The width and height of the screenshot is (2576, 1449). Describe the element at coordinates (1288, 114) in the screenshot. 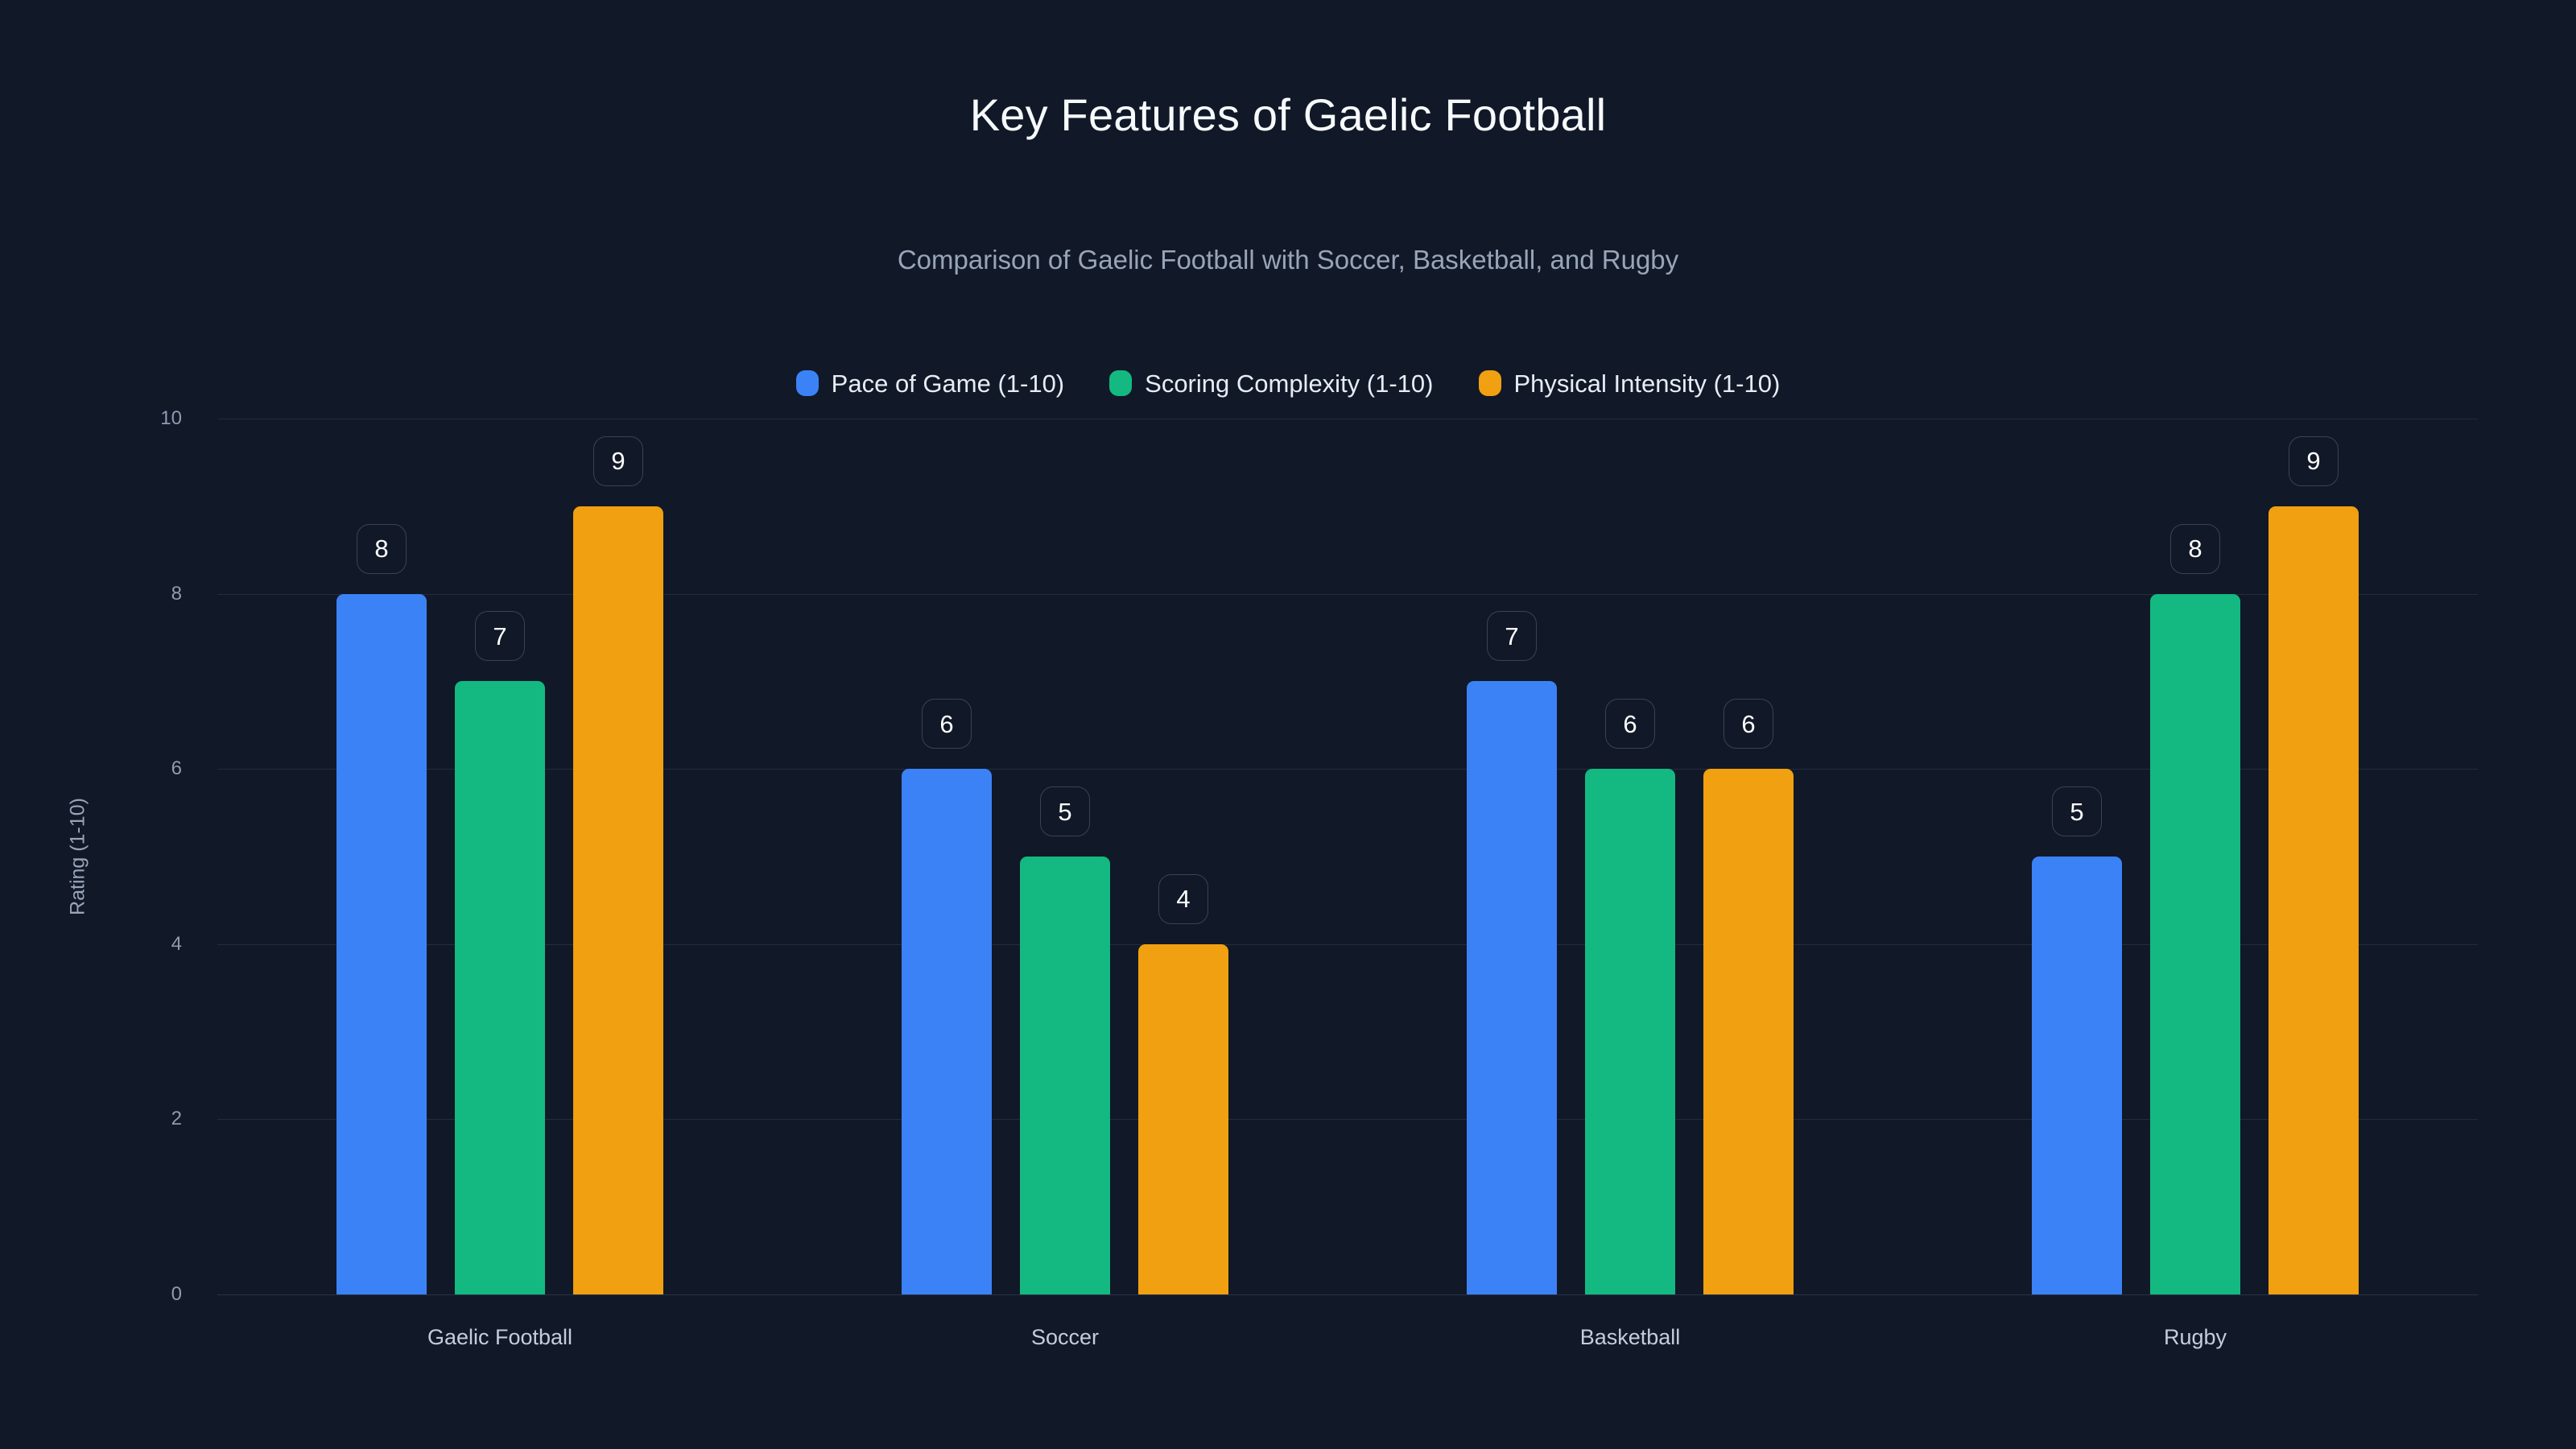

I see `page-title: Key Features of Gaelic Football` at that location.